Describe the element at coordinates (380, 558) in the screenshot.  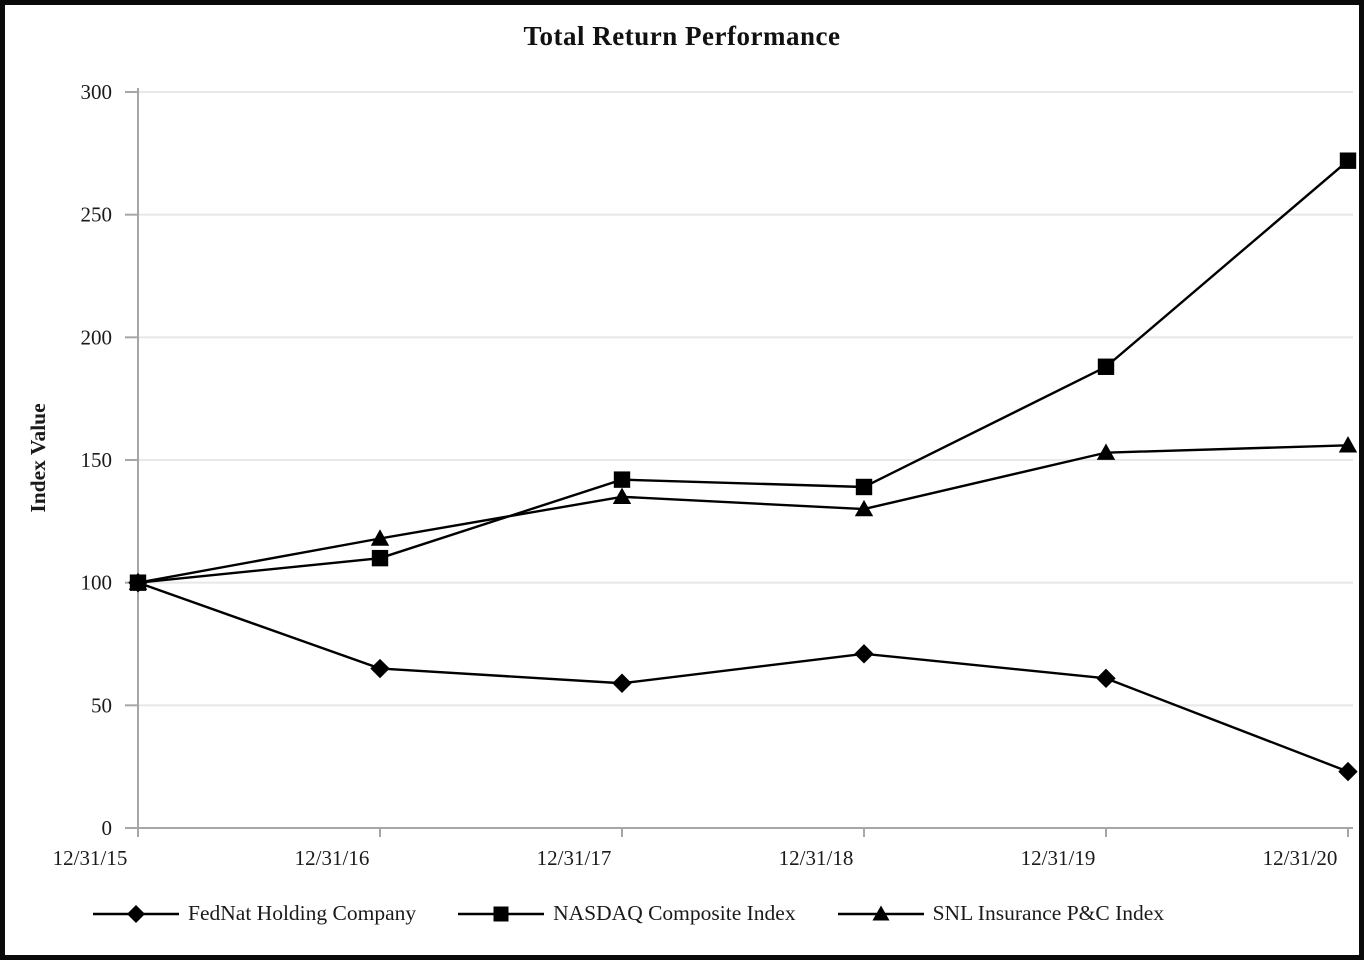
I see `data-point-nasdaq-composite-index-12/31/16` at that location.